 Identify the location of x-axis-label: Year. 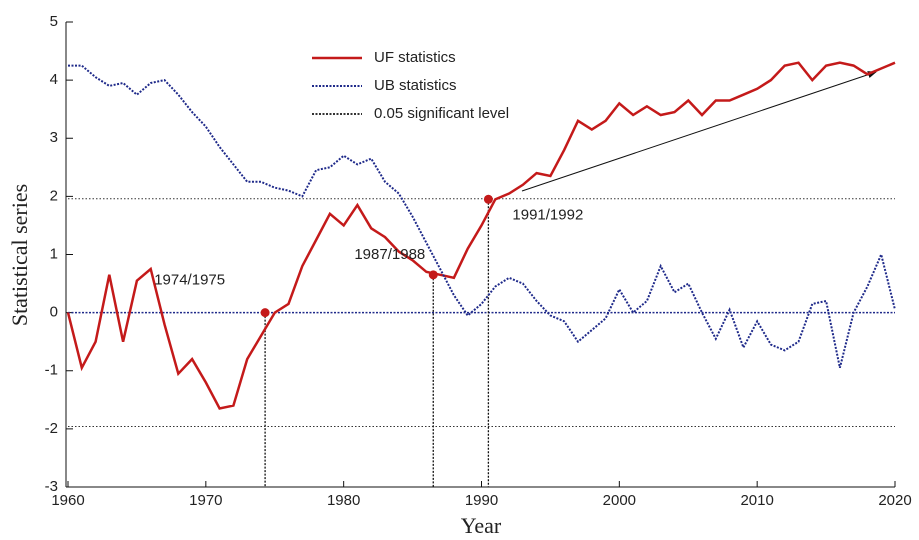
(481, 525).